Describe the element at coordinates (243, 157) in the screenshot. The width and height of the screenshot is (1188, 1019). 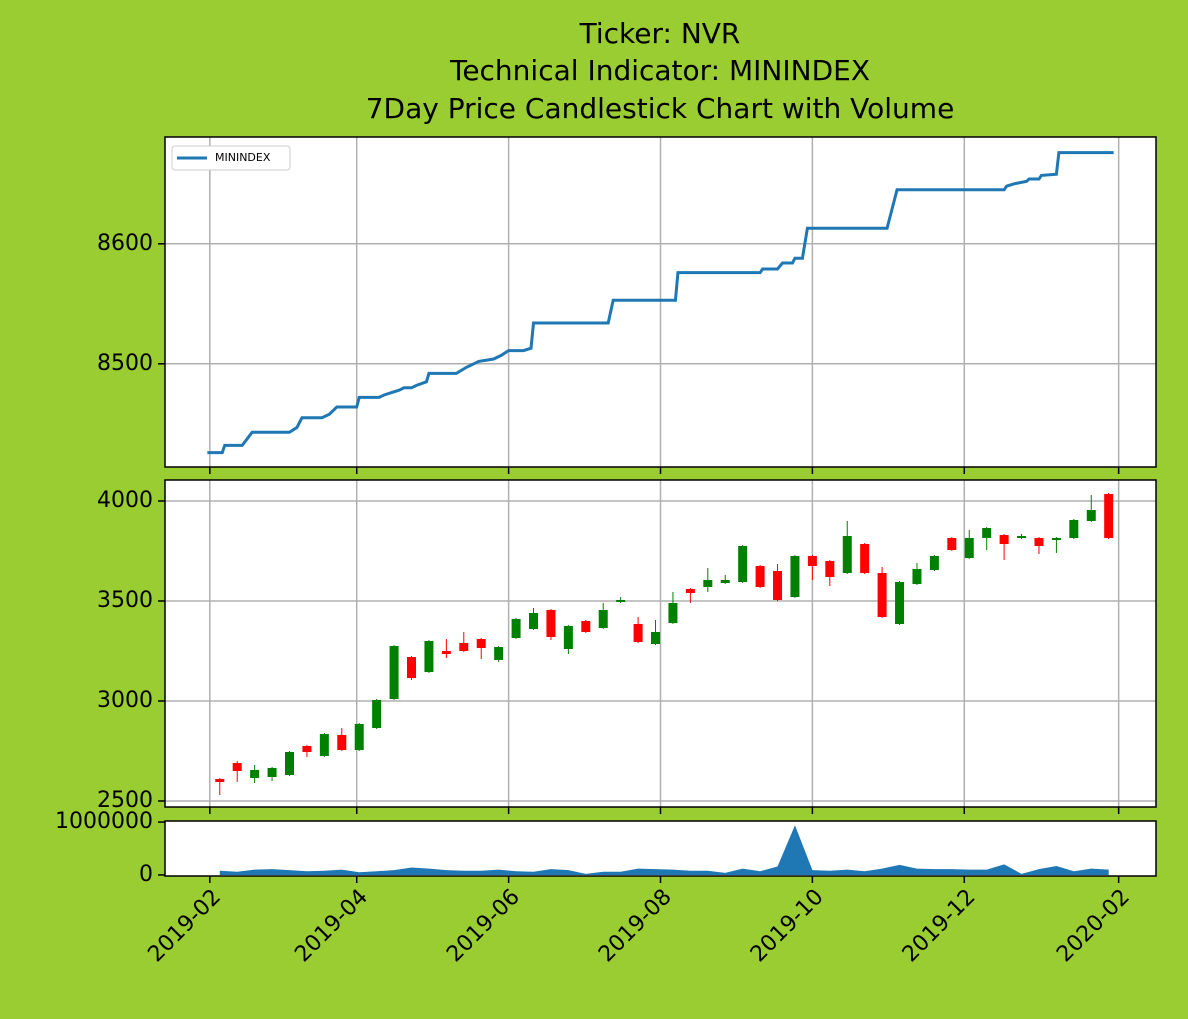
I see `legend-label: MININDEX` at that location.